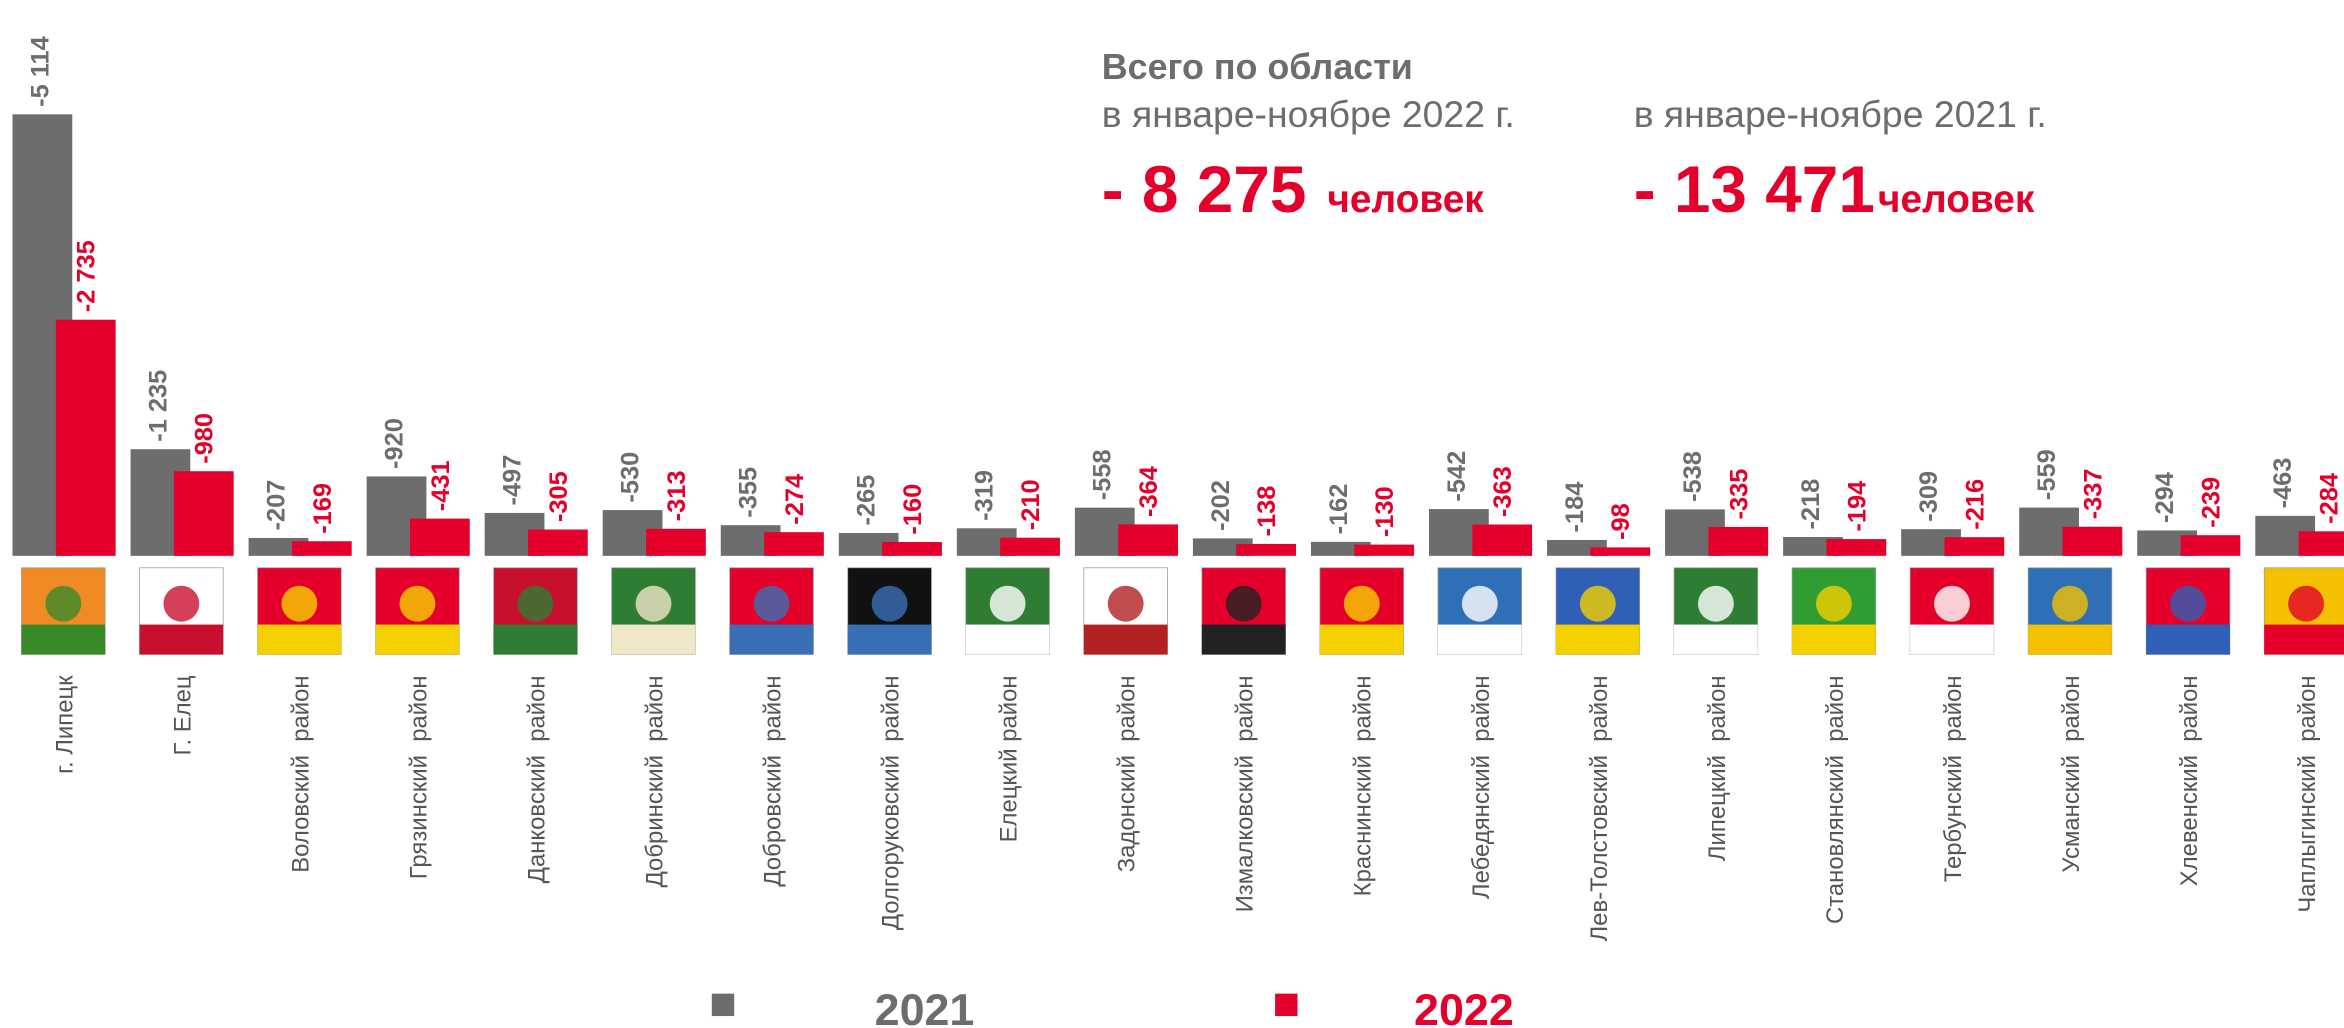 The height and width of the screenshot is (1028, 2344). Describe the element at coordinates (1204, 189) in the screenshot. I see `total-value: - 8 275` at that location.